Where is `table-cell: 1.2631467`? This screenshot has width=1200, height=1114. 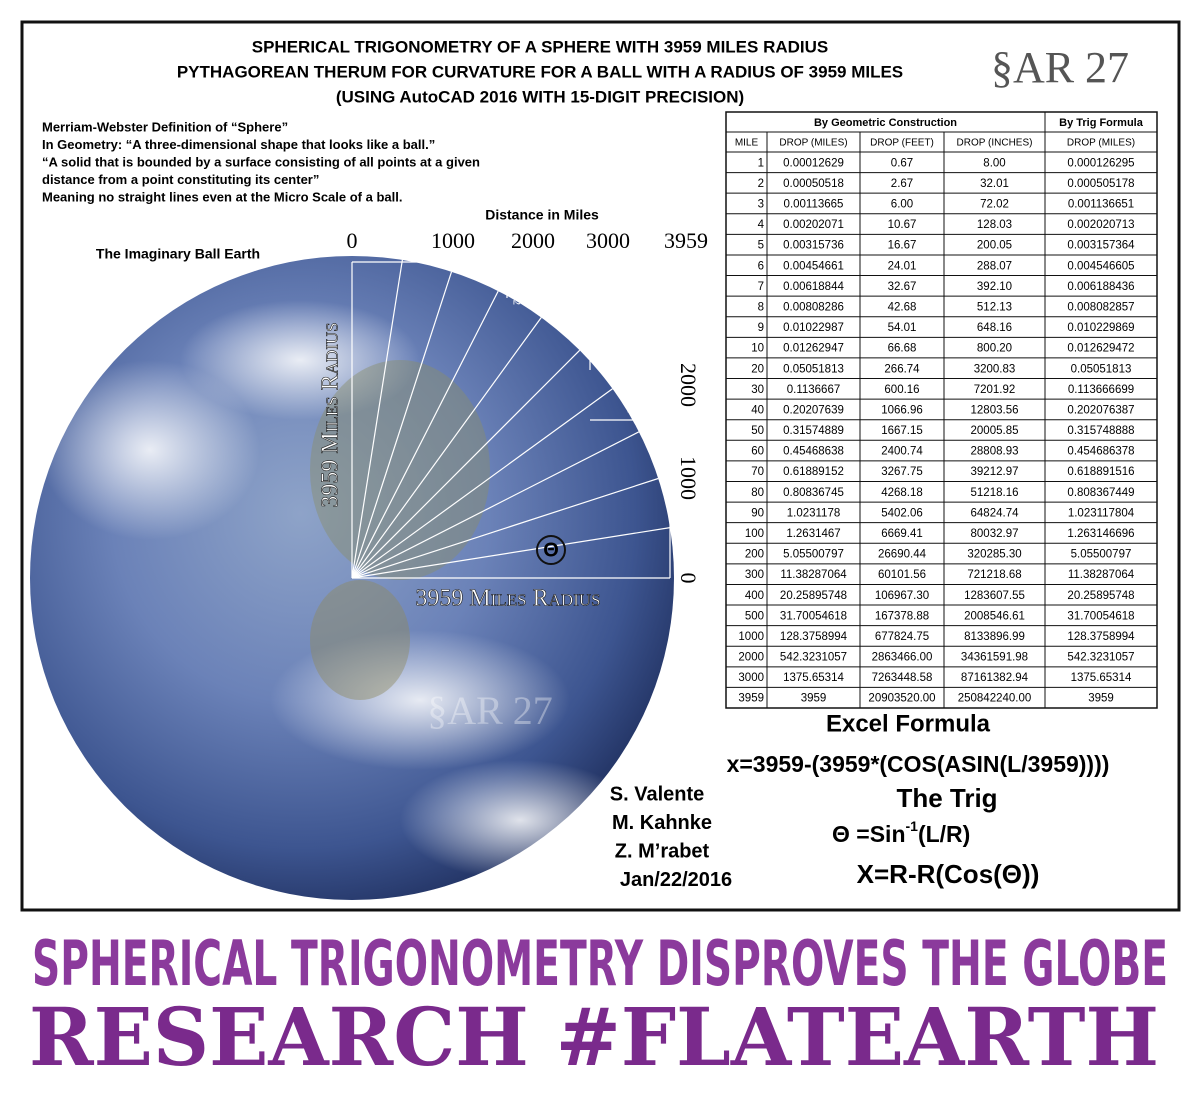
table-cell: 1.2631467 is located at coordinates (813, 534).